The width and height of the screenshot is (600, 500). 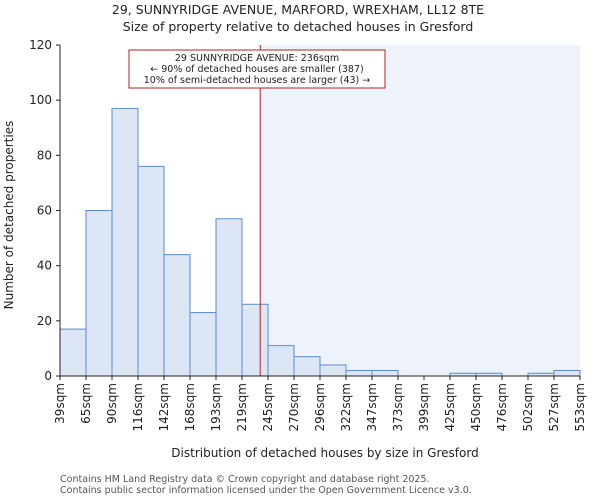 I want to click on x-tick-label: 553sqm, so click(x=580, y=407).